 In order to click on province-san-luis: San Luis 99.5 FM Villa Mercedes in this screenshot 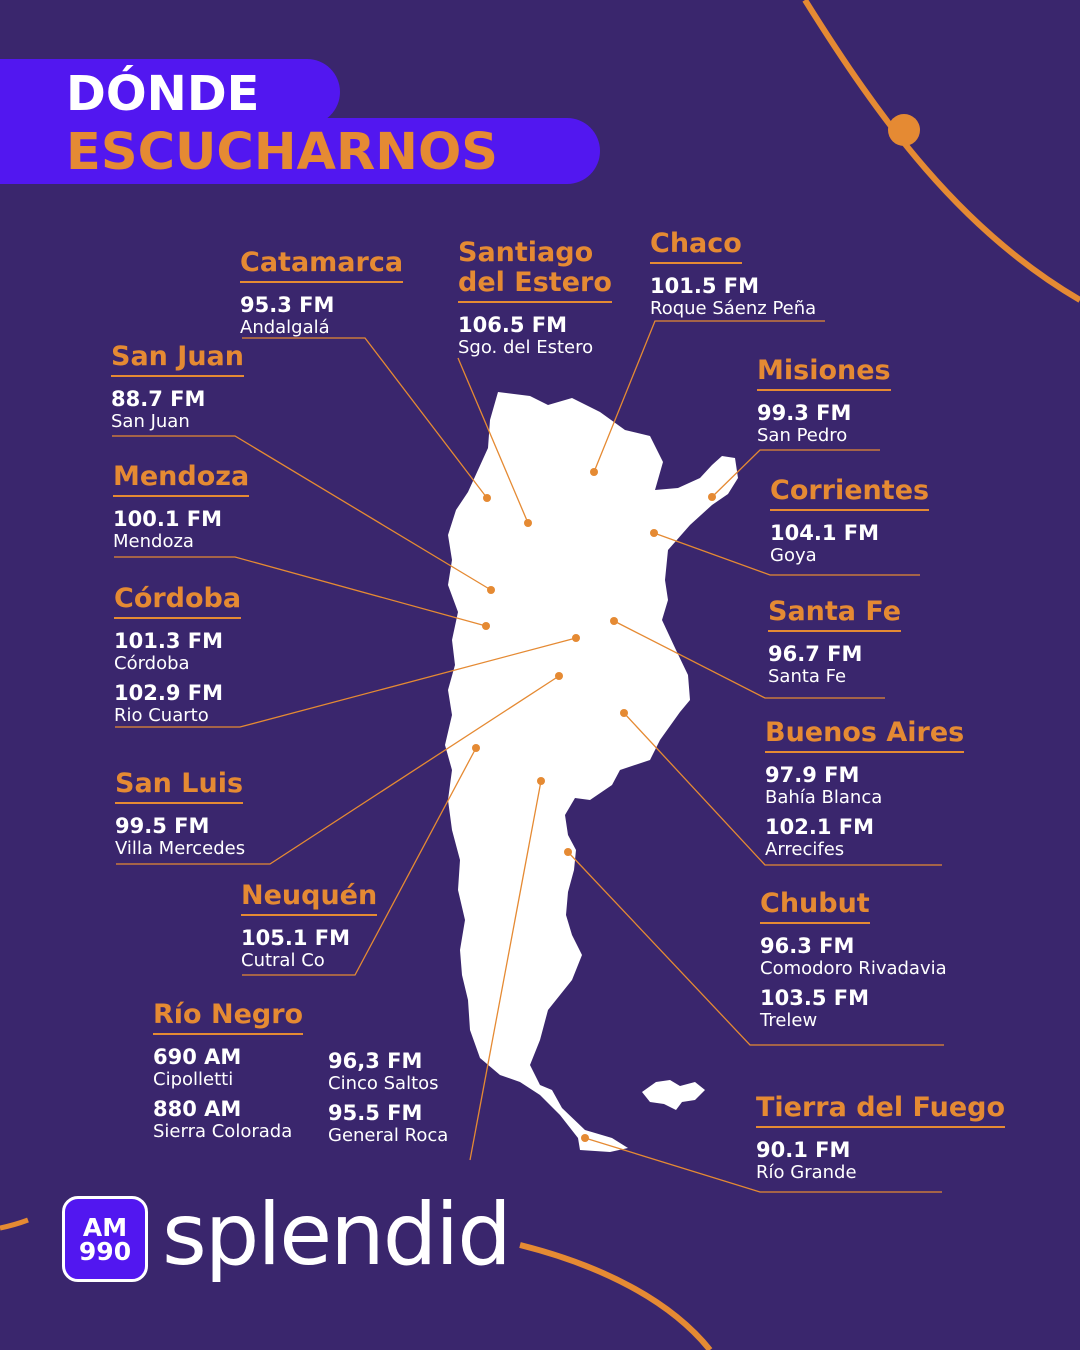, I will do `click(180, 817)`.